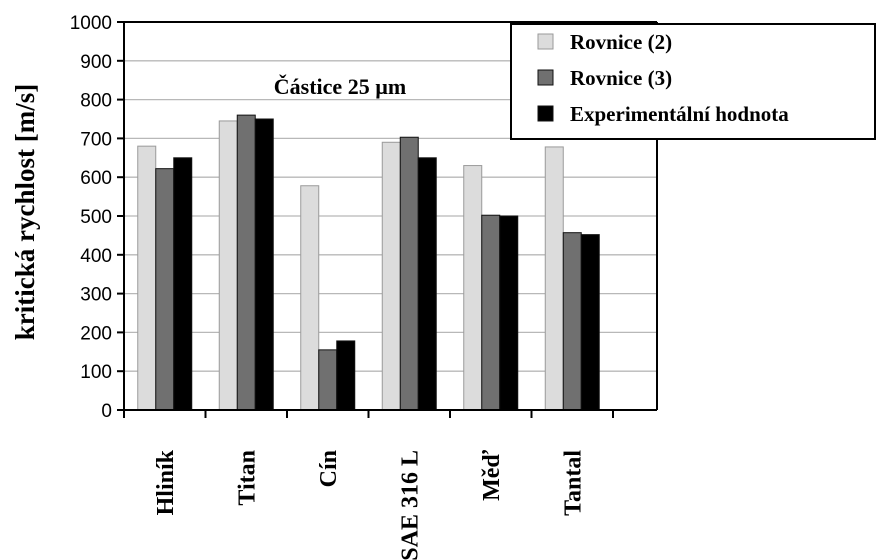 This screenshot has height=560, width=881. I want to click on y-tick-label: 800, so click(96, 101).